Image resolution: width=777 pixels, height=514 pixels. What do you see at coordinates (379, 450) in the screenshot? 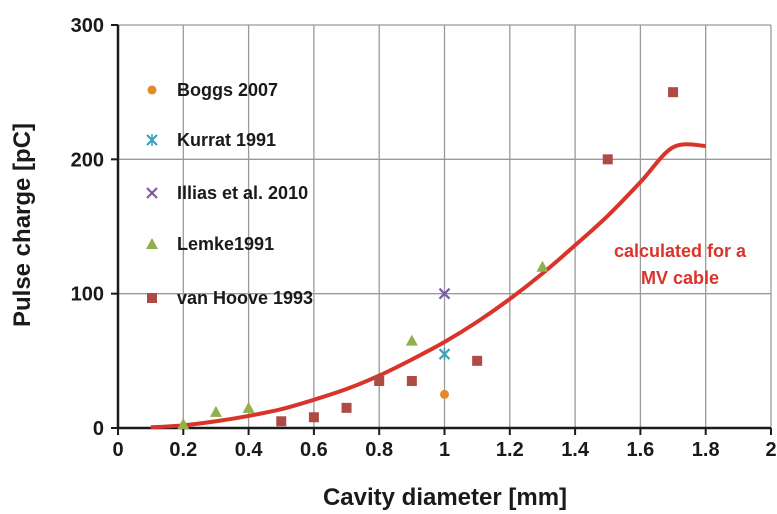
I see `x-tick-label: 0.8` at bounding box center [379, 450].